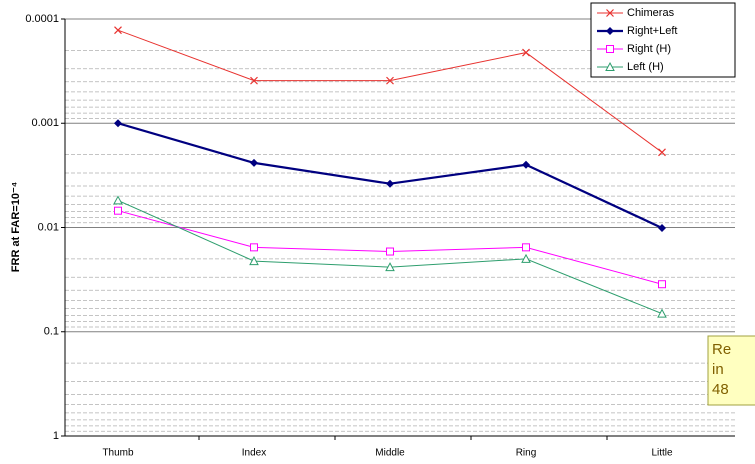  I want to click on x-tick-label: Little, so click(662, 453).